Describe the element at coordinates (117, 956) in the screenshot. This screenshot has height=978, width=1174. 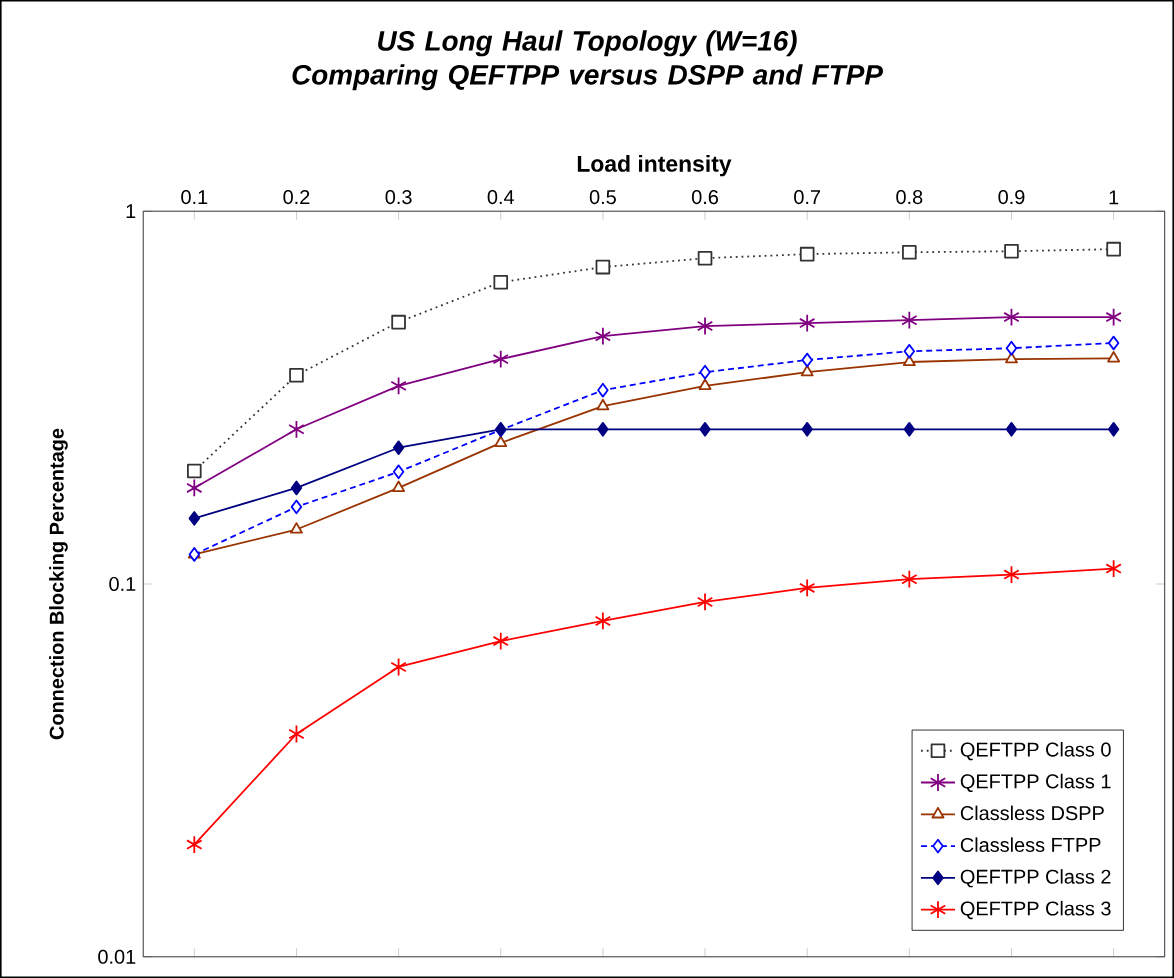
I see `y-tick-label: 0.01` at that location.